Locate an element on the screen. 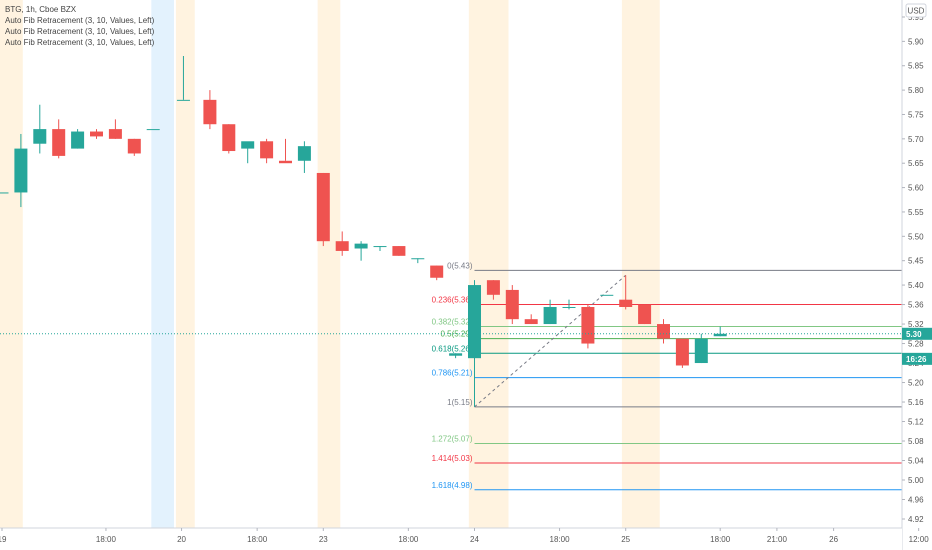  countdown-badge-bg is located at coordinates (917, 358).